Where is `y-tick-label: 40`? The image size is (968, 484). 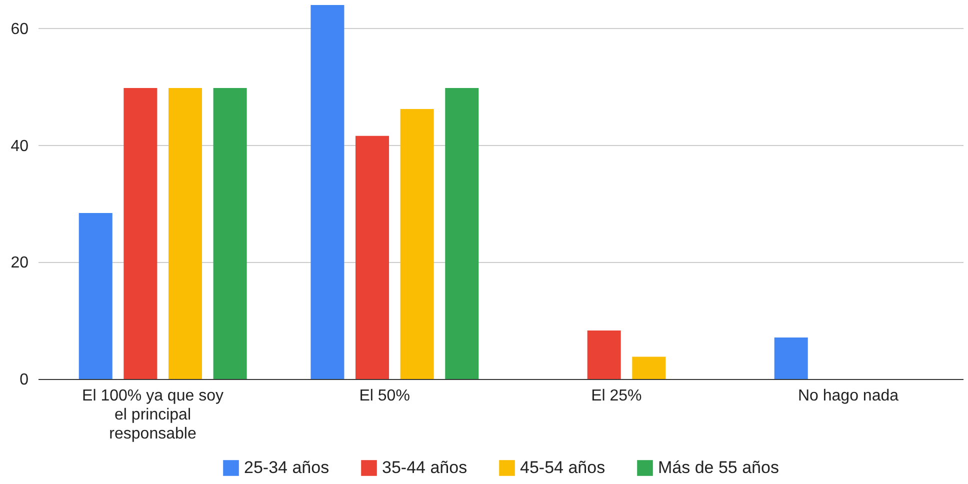
y-tick-label: 40 is located at coordinates (19, 146).